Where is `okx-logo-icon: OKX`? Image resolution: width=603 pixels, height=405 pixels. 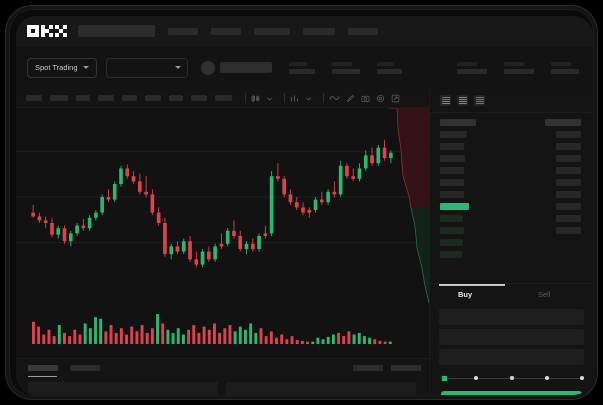
okx-logo-icon: OKX is located at coordinates (47, 31).